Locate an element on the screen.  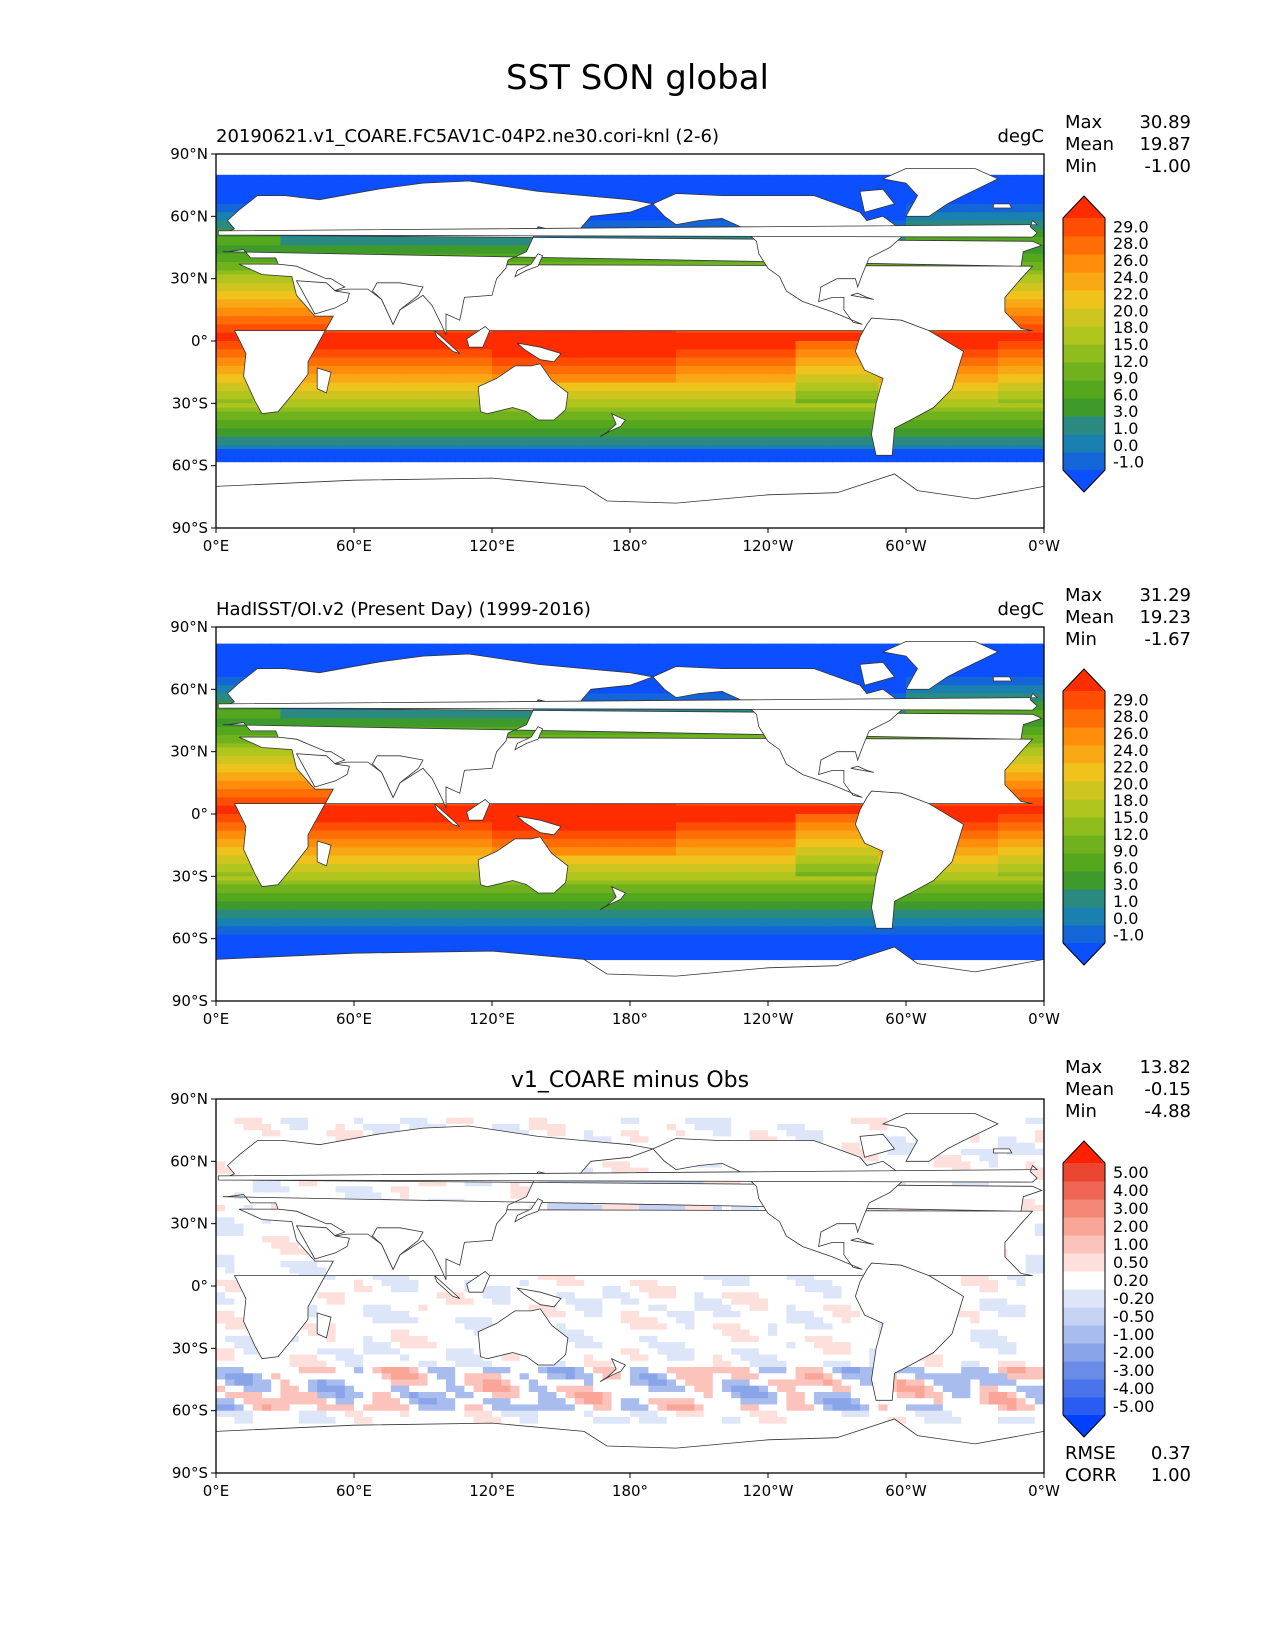
colorbar-label: -2.00 is located at coordinates (1133, 1352).